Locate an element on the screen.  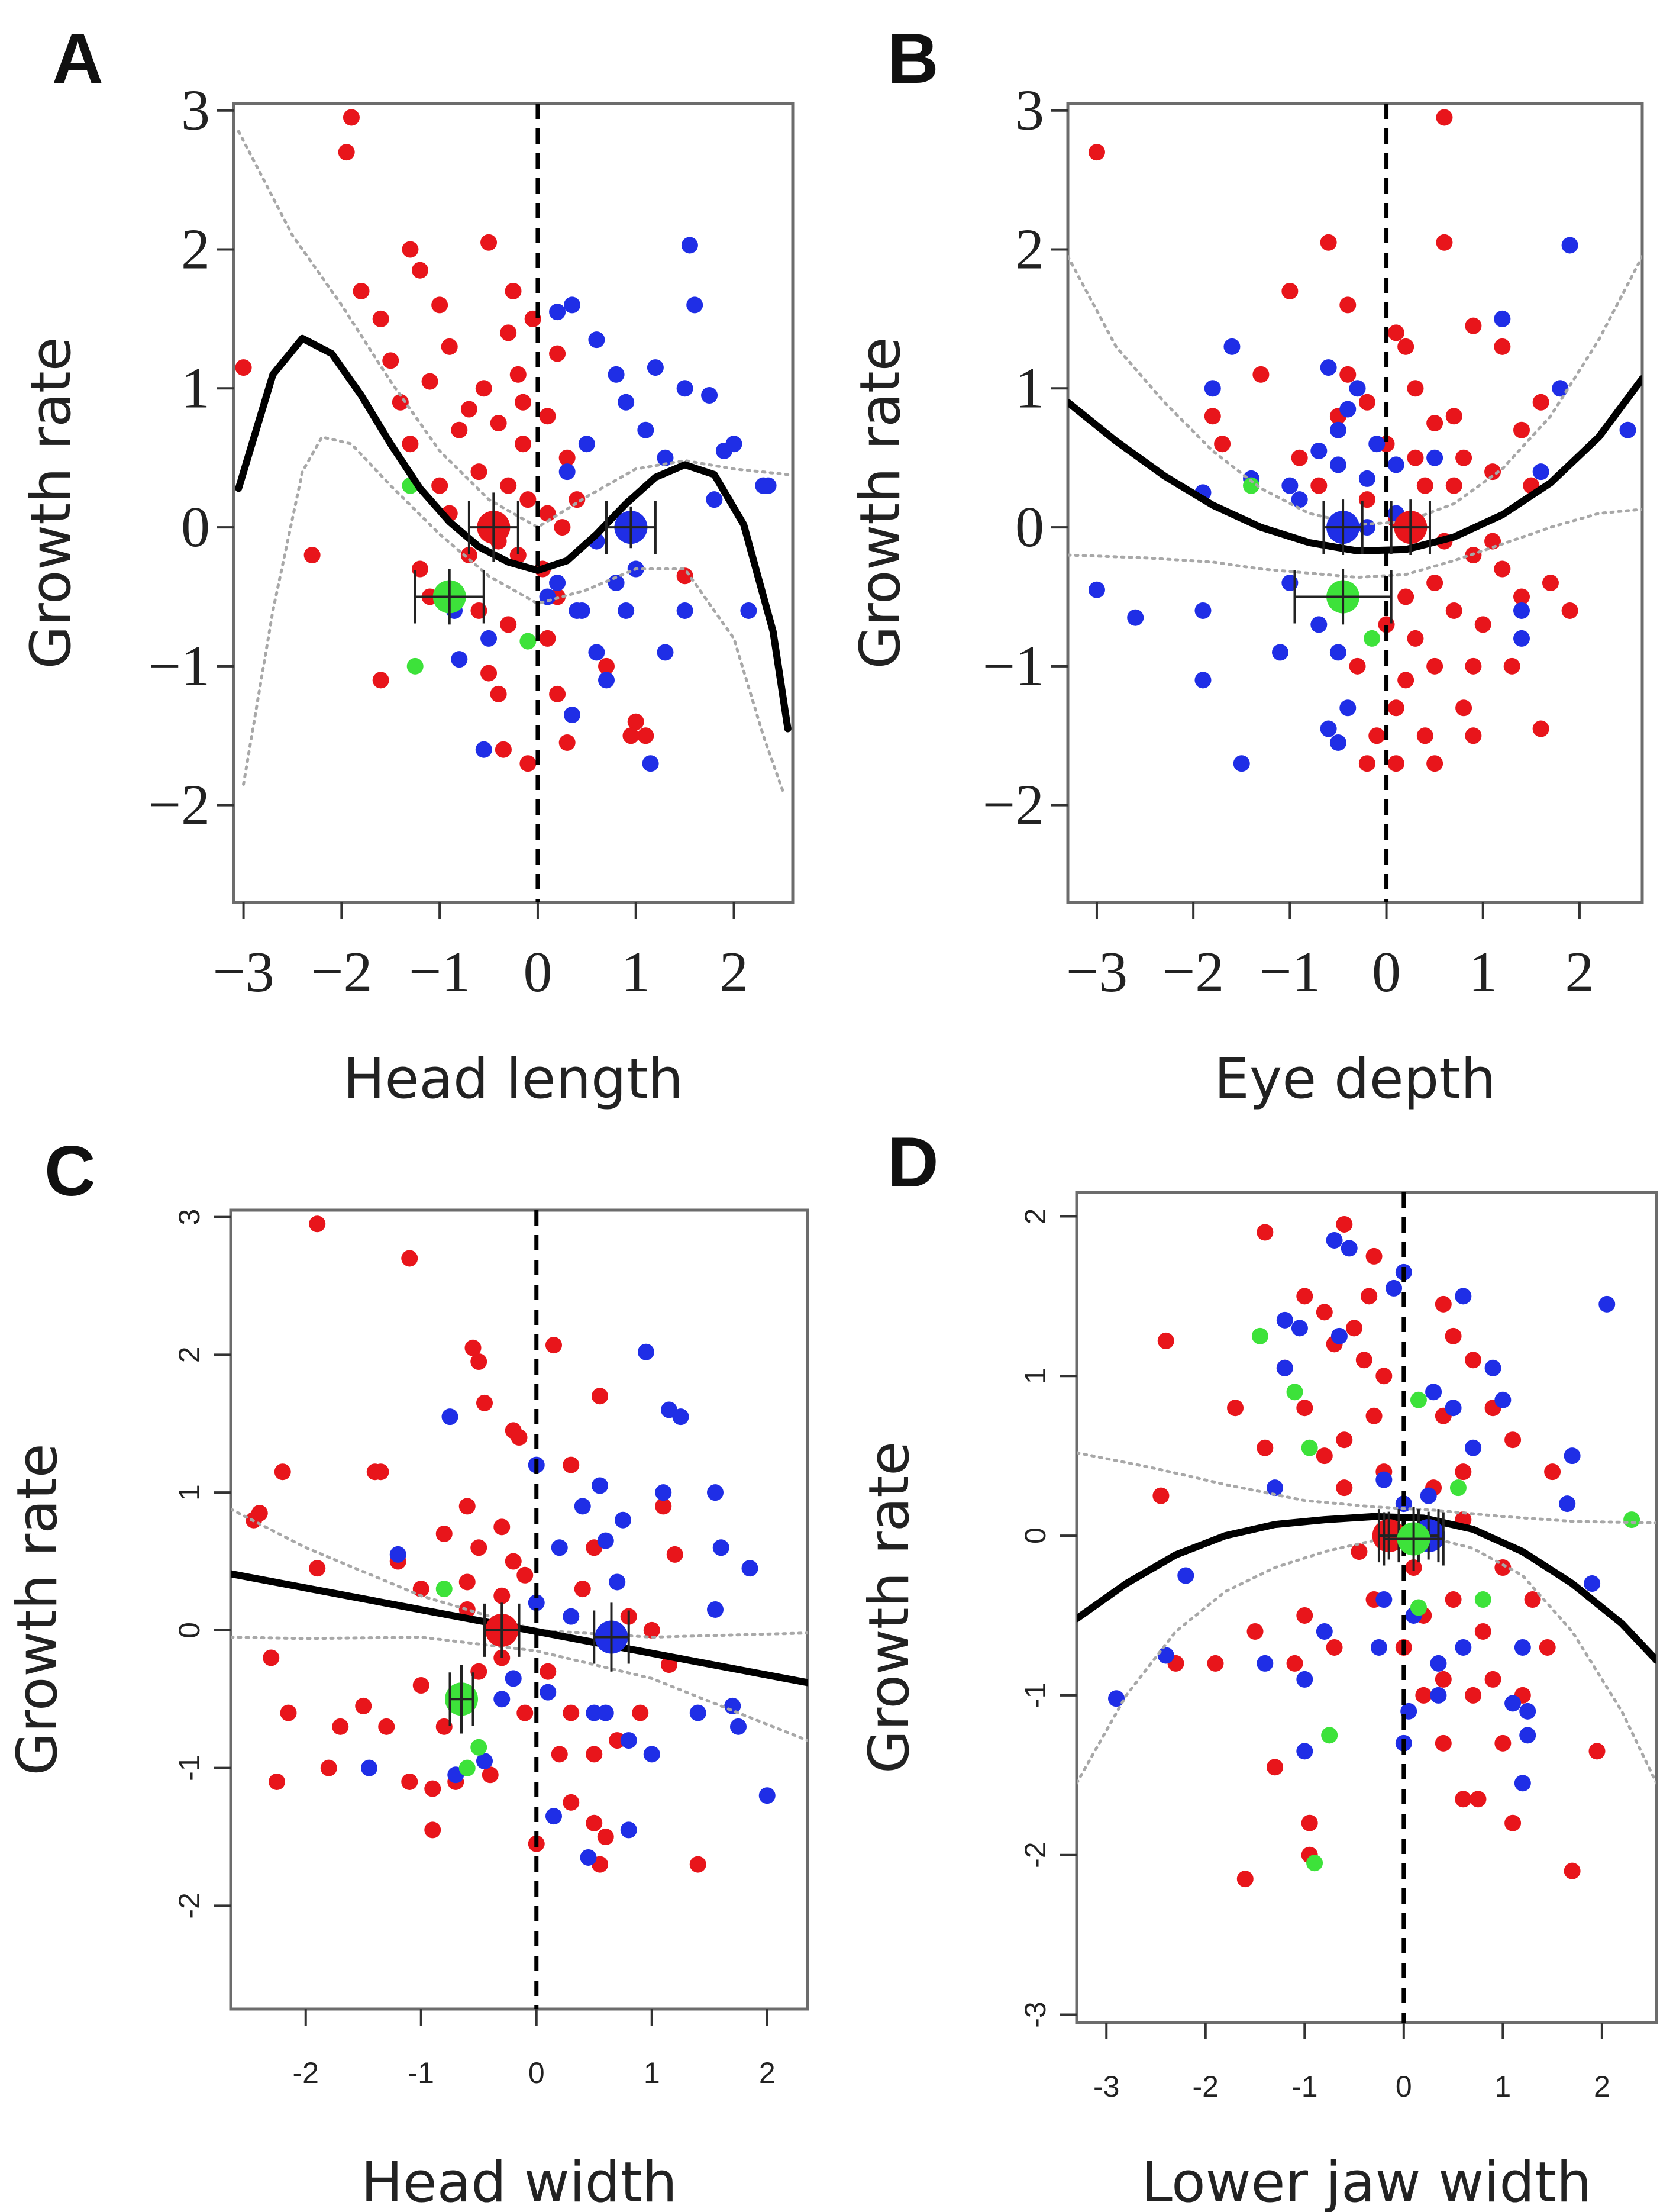
x-tick-label: -2 is located at coordinates (306, 2073).